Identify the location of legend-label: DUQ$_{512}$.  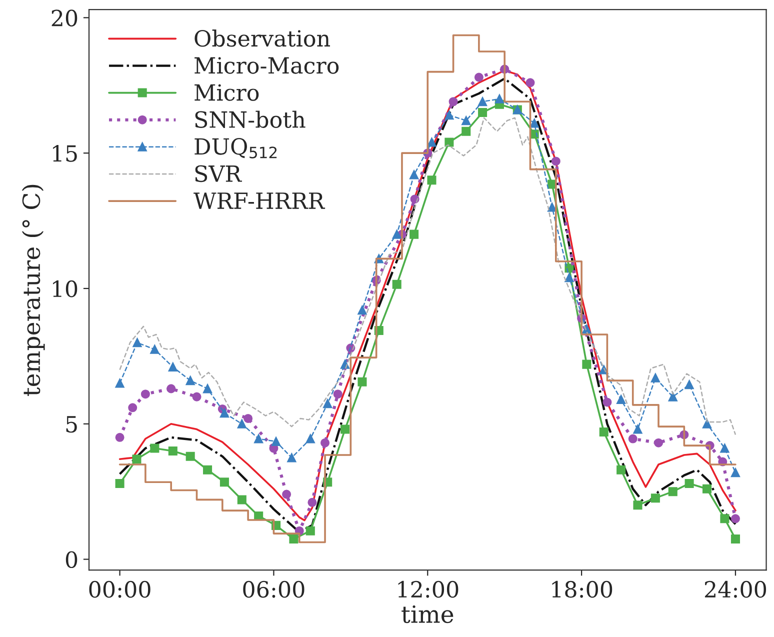
(235, 148).